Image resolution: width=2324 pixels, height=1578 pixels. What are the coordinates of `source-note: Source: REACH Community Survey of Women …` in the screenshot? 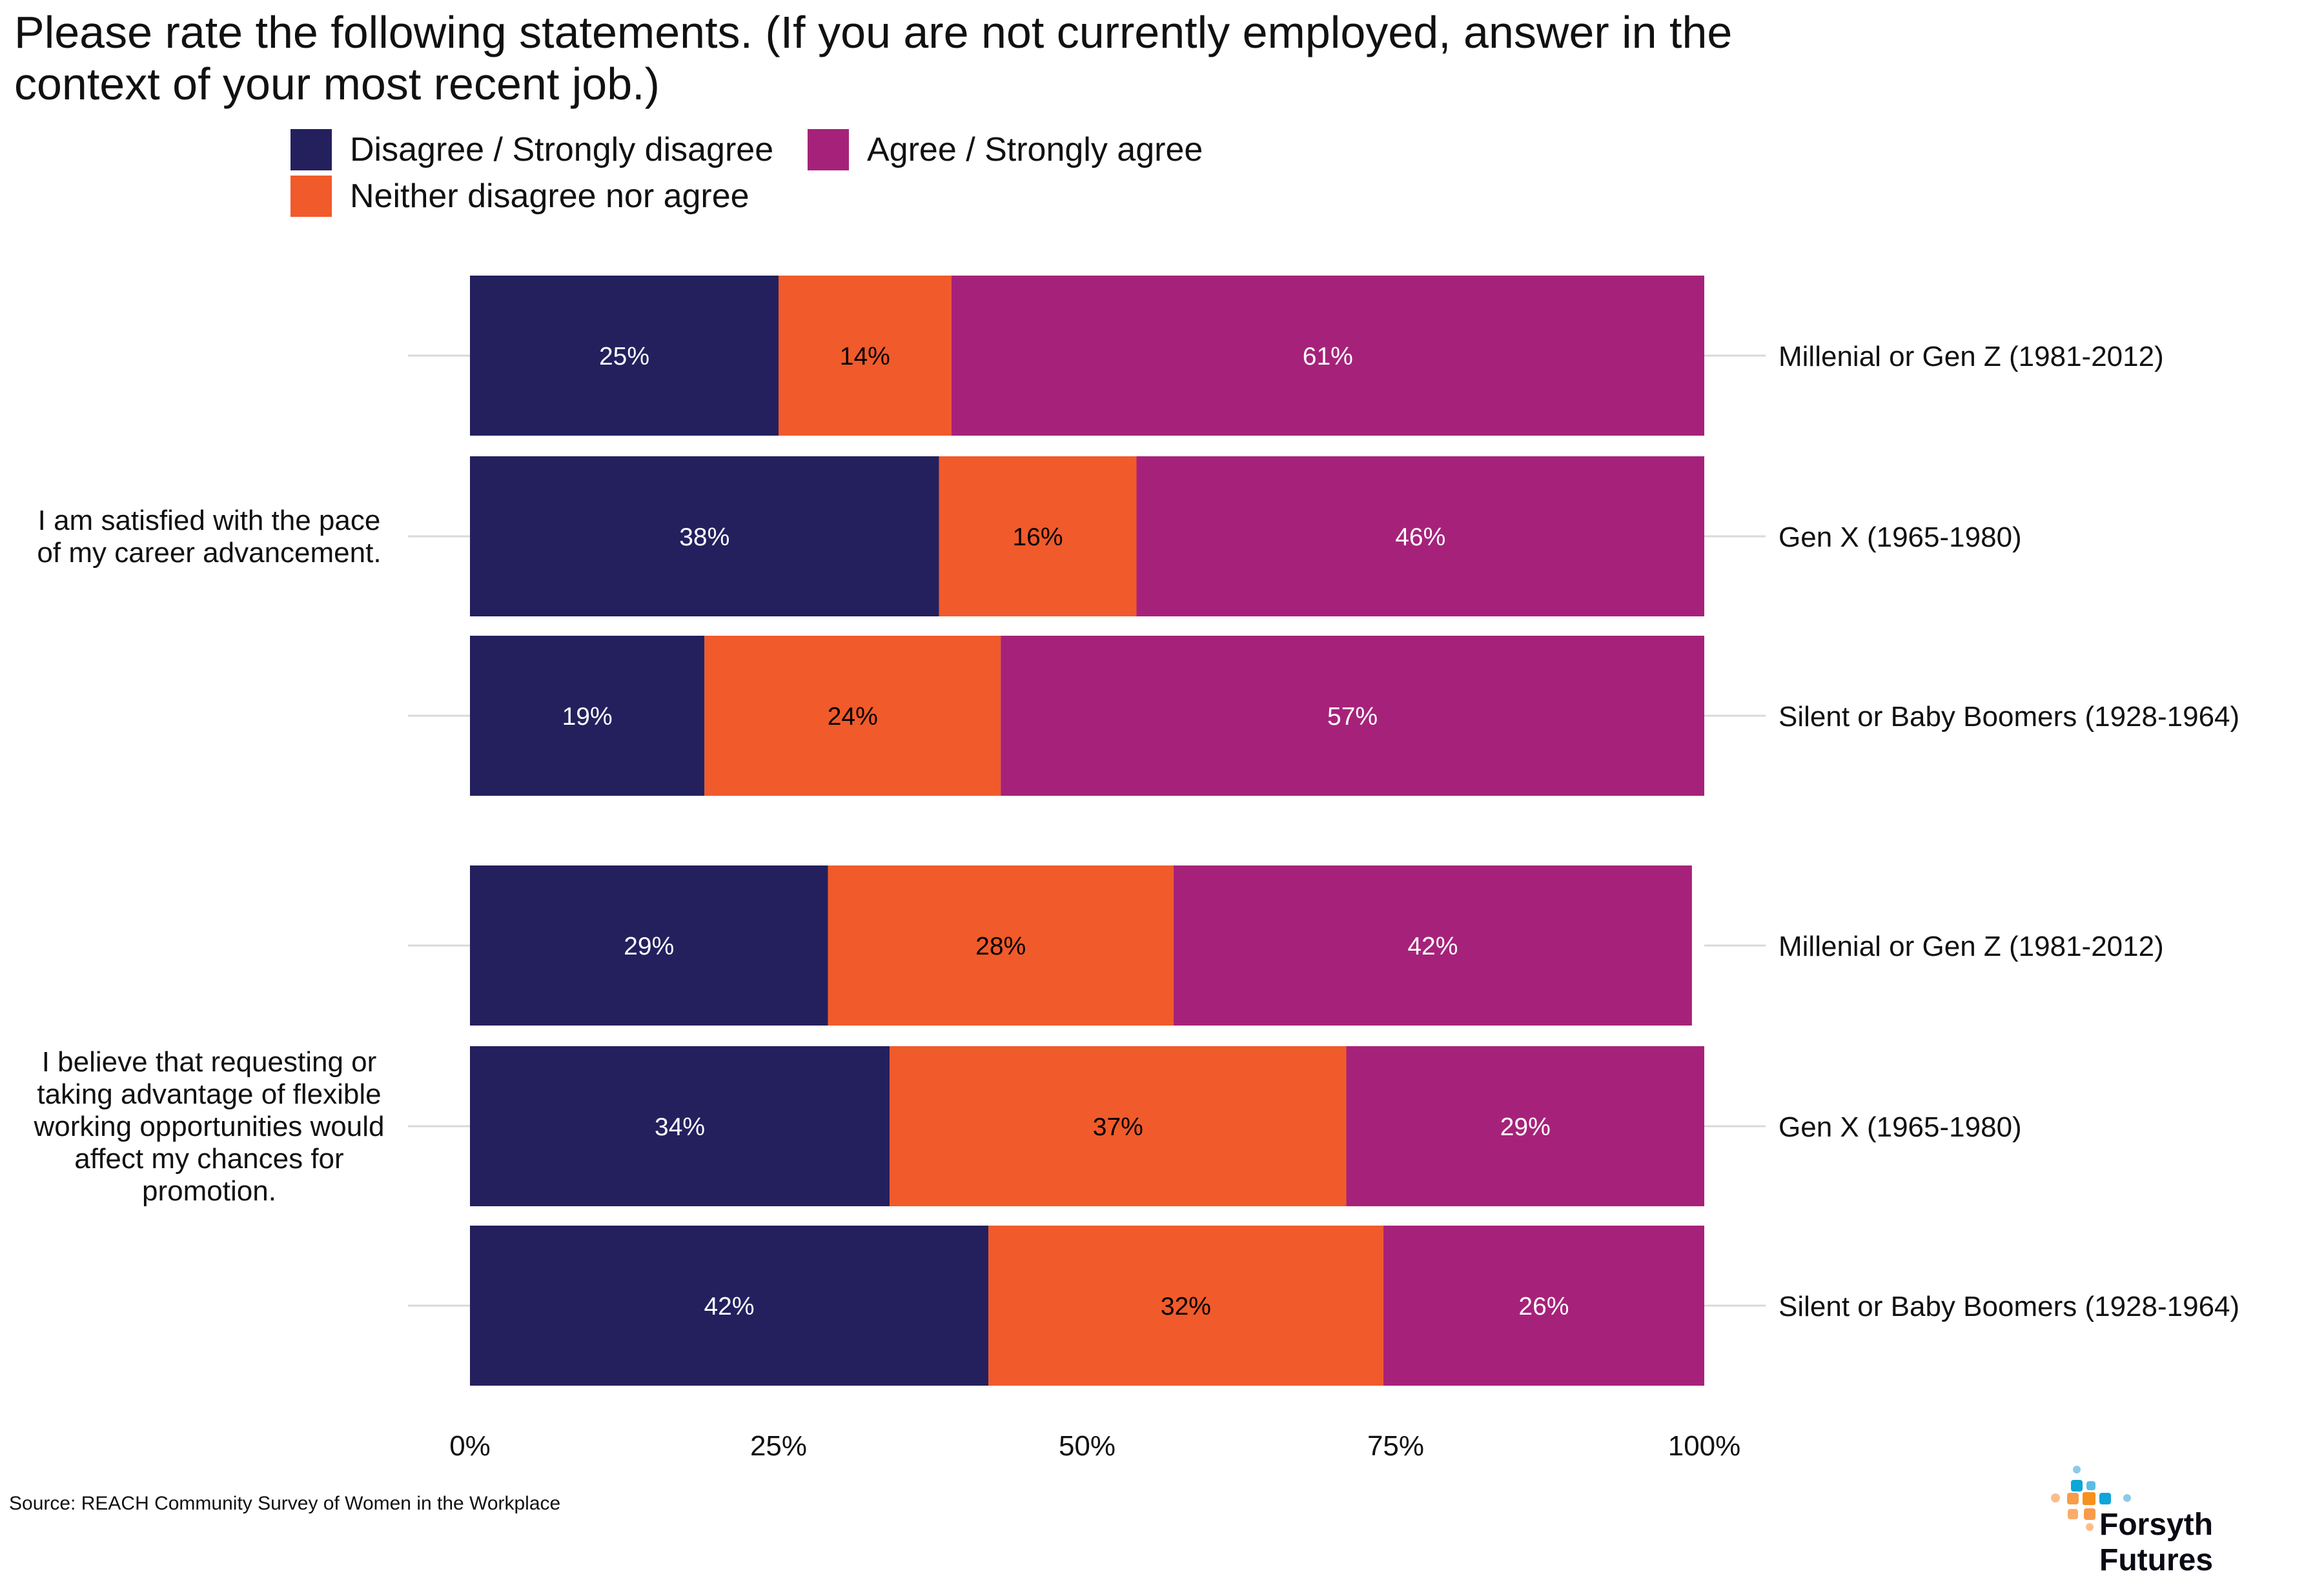 It's located at (285, 1504).